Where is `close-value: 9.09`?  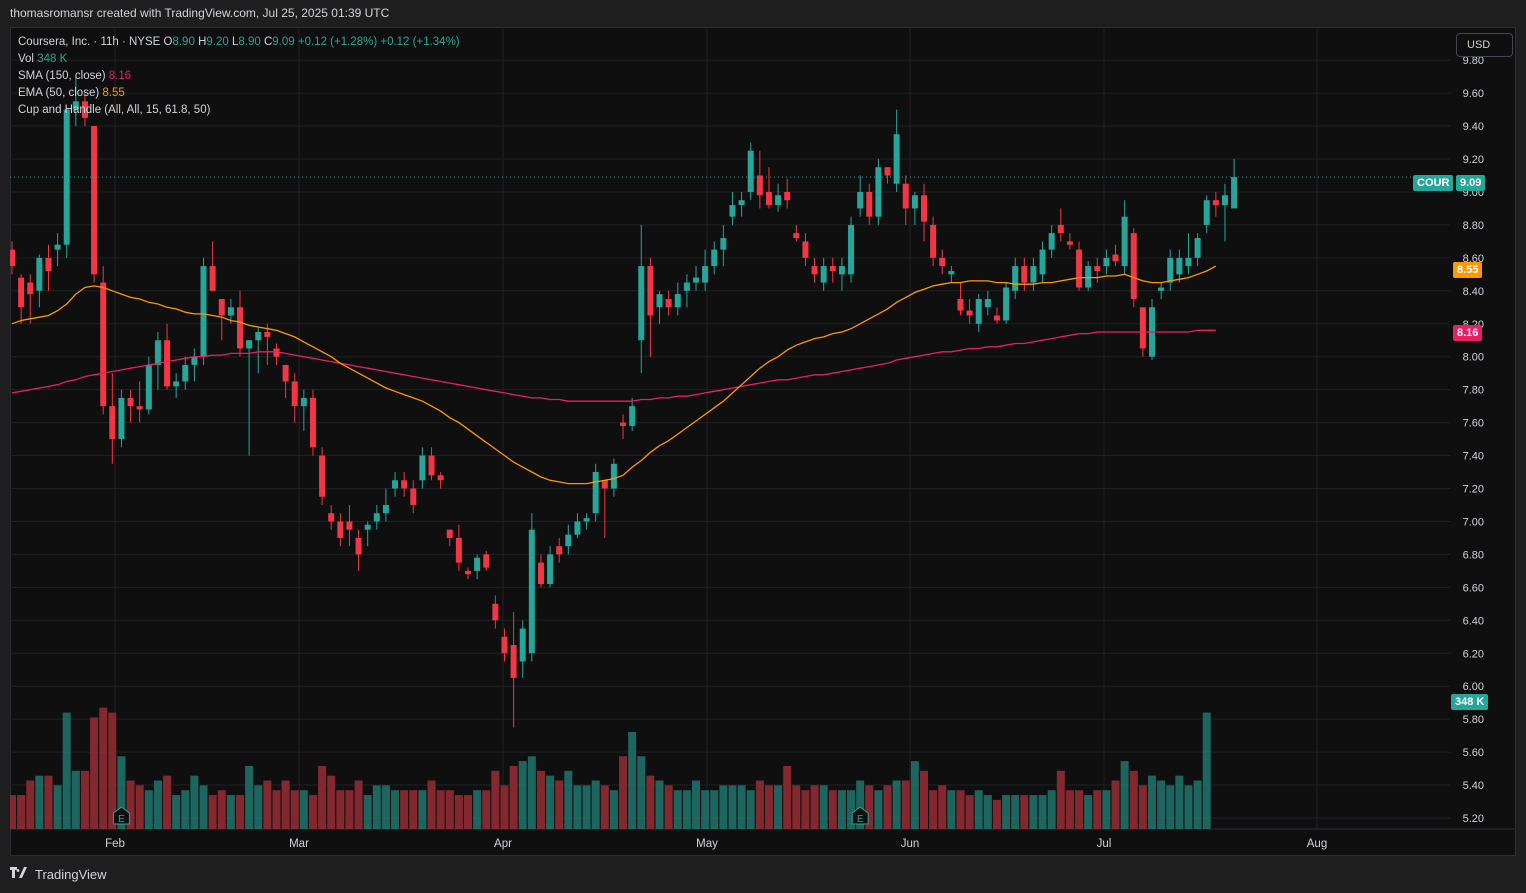
close-value: 9.09 is located at coordinates (283, 42).